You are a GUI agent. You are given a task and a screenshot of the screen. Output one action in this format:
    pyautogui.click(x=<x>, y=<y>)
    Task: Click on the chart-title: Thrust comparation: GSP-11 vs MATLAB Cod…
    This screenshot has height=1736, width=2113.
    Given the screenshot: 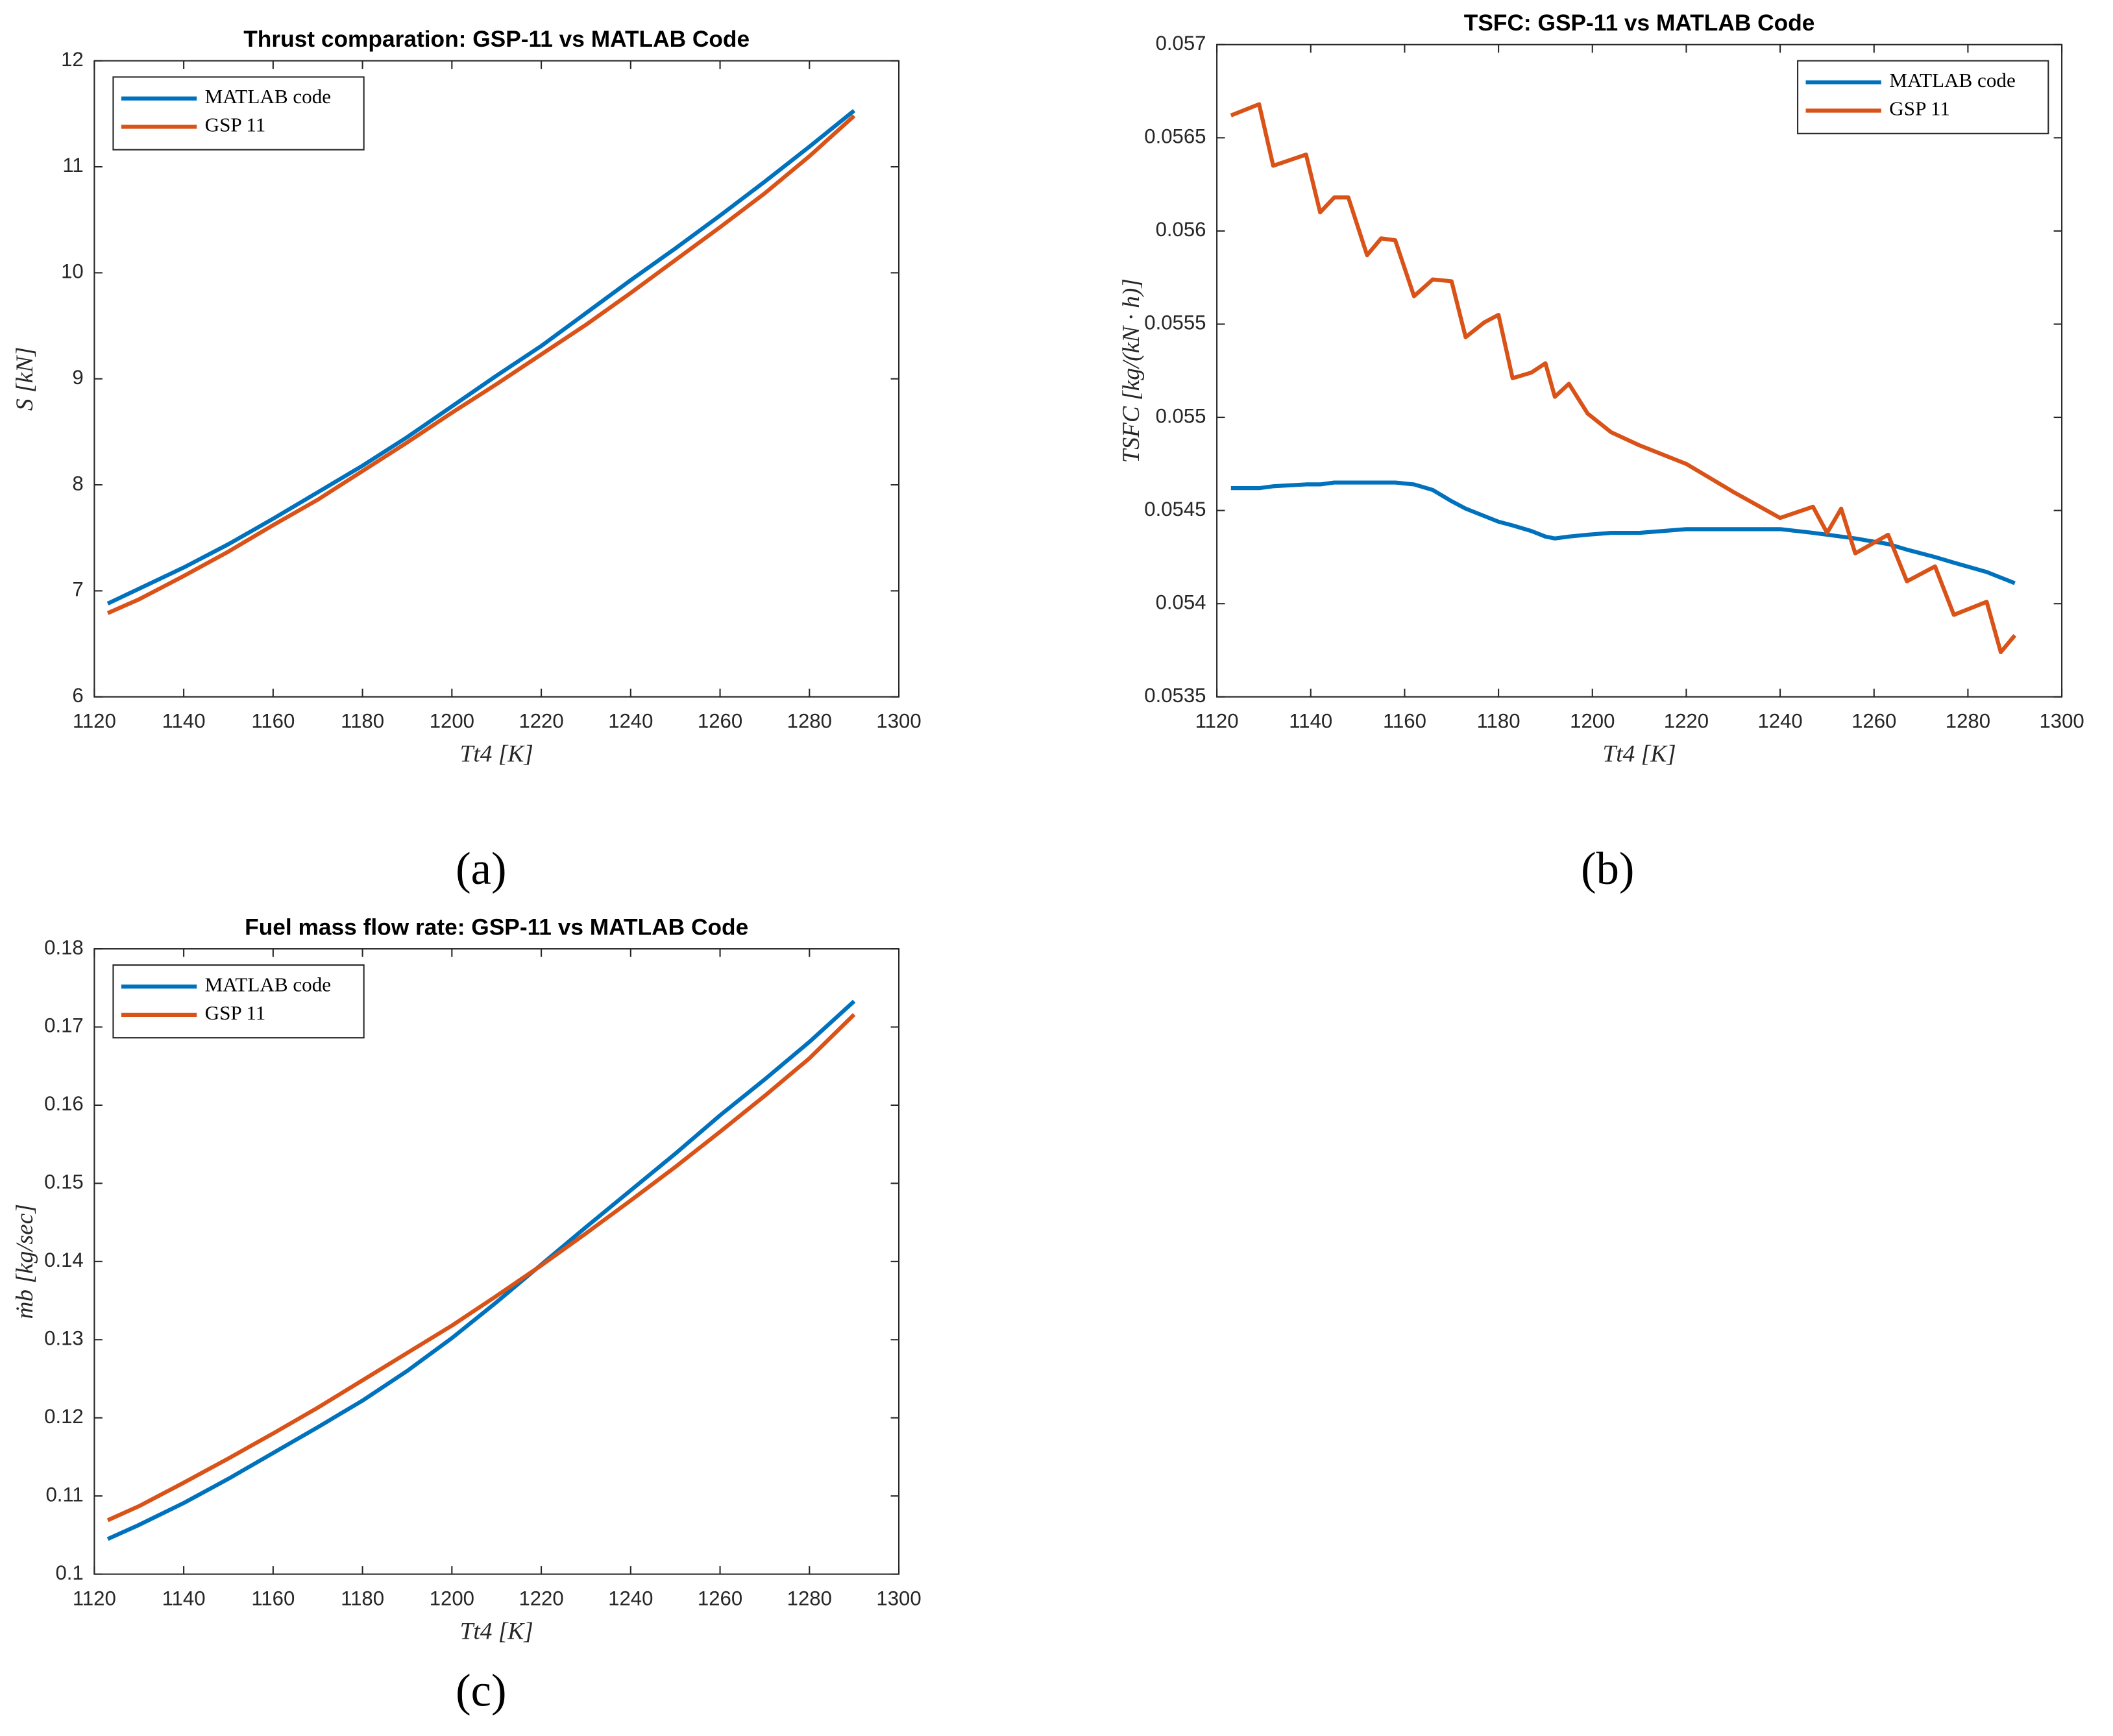 What is the action you would take?
    pyautogui.click(x=496, y=39)
    